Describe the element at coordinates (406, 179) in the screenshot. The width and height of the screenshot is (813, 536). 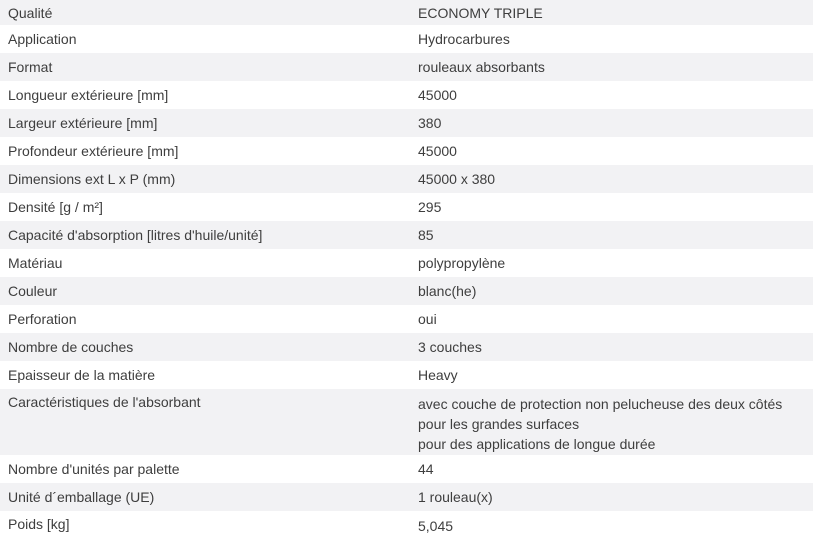
I see `spec-row-dimensions: Dimensions ext L x P (mm) 45000 x 380` at that location.